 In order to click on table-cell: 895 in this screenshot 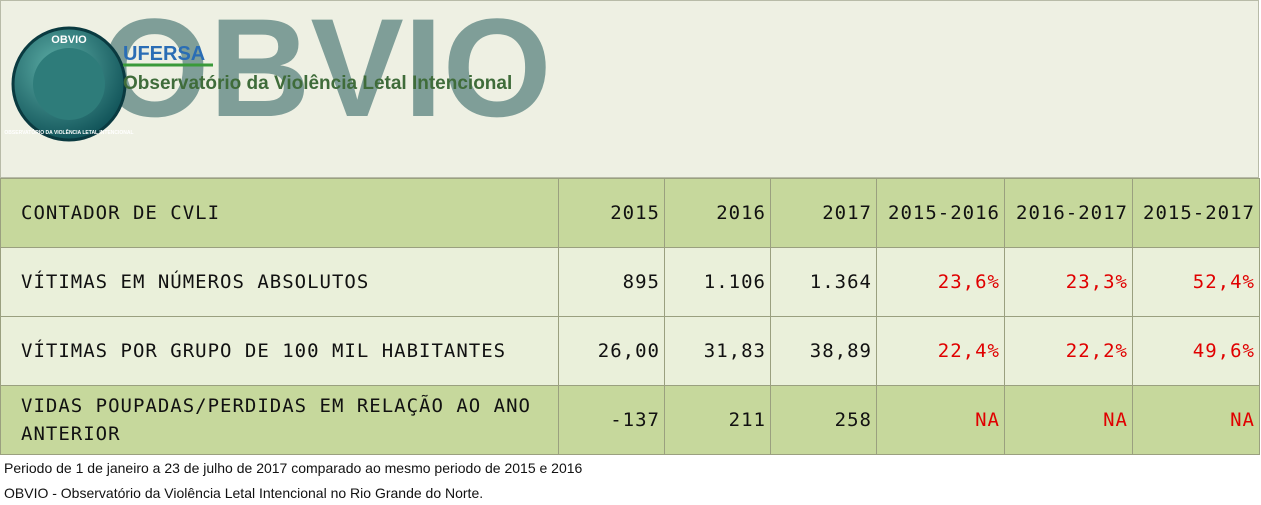, I will do `click(611, 282)`.